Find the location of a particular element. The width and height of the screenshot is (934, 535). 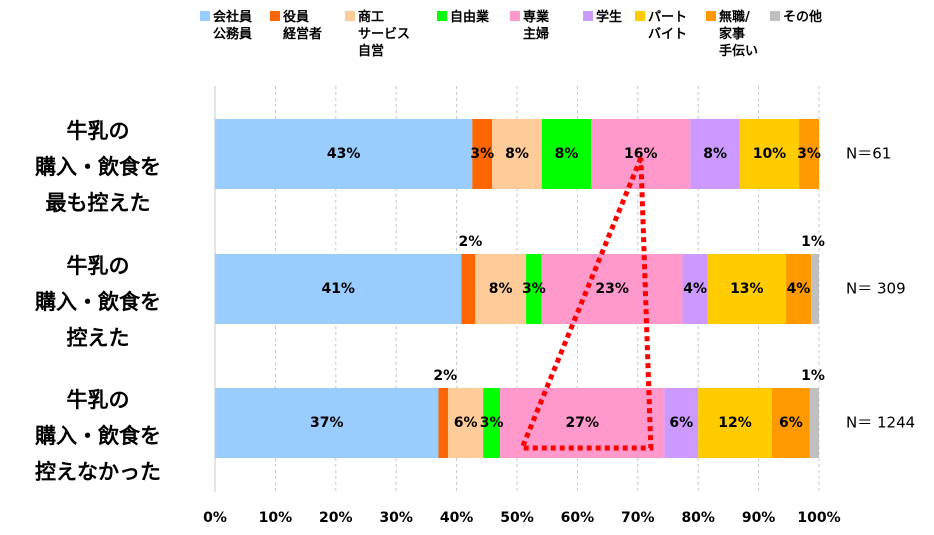

data-label-r0-s7: 3% is located at coordinates (809, 154).